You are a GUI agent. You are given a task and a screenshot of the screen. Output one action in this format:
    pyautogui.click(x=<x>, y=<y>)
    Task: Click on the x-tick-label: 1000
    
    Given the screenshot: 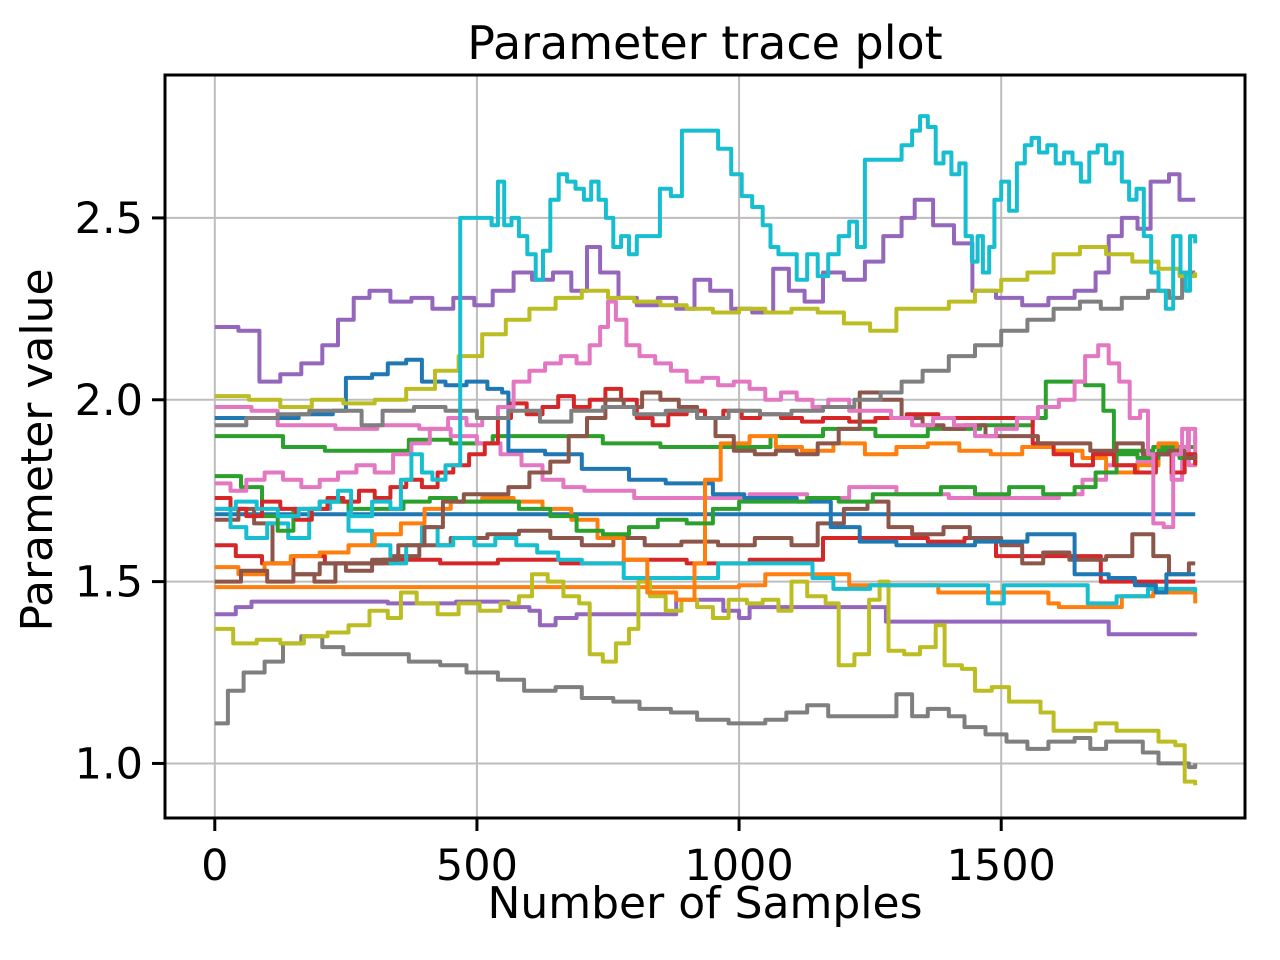 What is the action you would take?
    pyautogui.click(x=738, y=866)
    